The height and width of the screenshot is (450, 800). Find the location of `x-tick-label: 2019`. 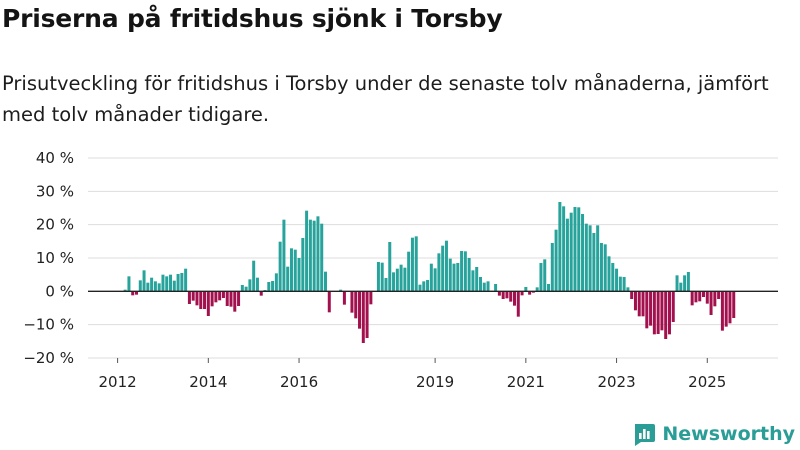

x-tick-label: 2019 is located at coordinates (435, 382).